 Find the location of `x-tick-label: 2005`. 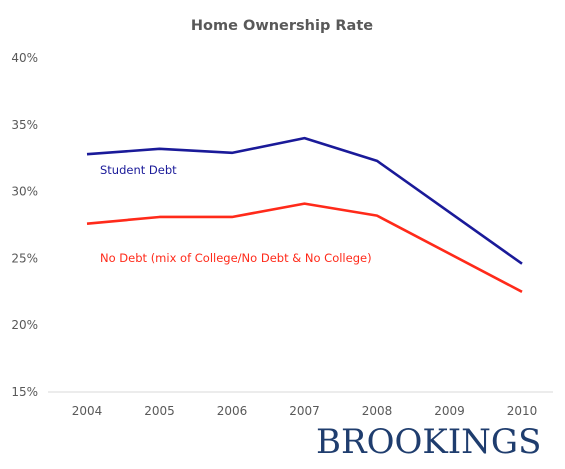

x-tick-label: 2005 is located at coordinates (159, 411).